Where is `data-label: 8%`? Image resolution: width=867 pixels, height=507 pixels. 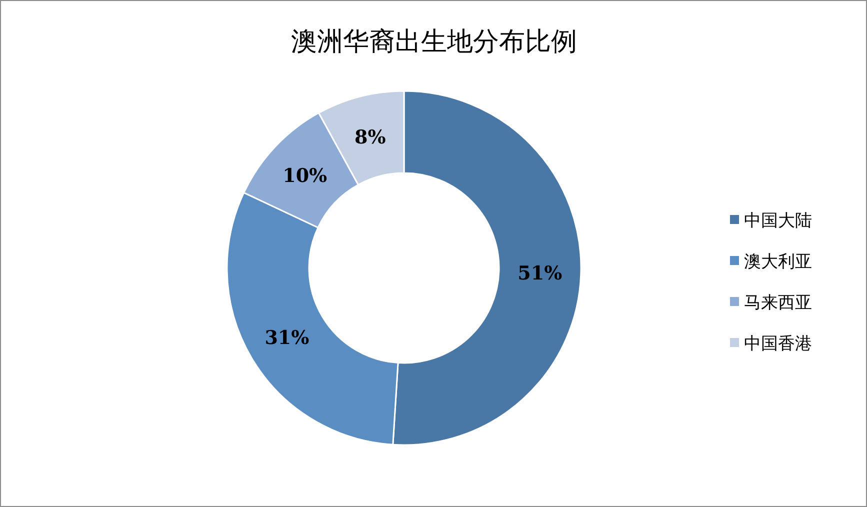 data-label: 8% is located at coordinates (370, 137).